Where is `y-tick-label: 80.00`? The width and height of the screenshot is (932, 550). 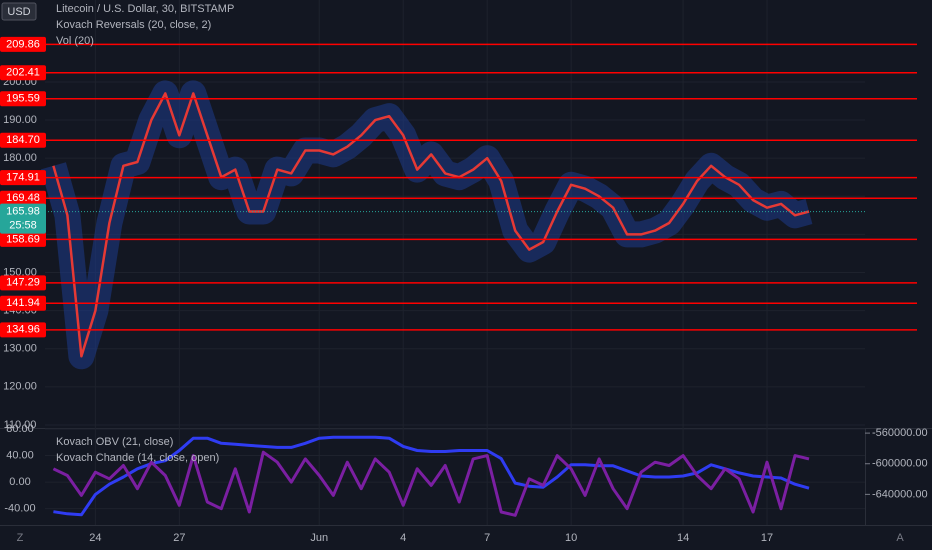
y-tick-label: 80.00 is located at coordinates (20, 429).